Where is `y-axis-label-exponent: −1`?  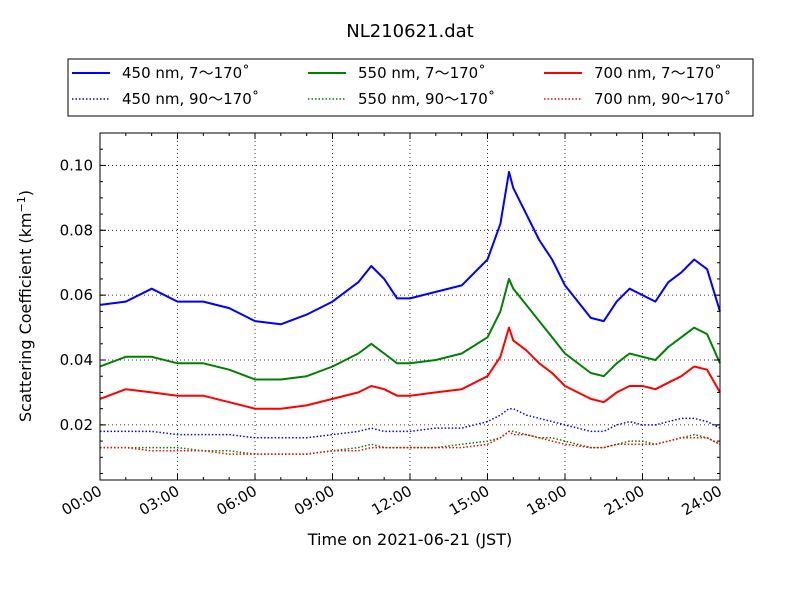 y-axis-label-exponent: −1 is located at coordinates (21, 204).